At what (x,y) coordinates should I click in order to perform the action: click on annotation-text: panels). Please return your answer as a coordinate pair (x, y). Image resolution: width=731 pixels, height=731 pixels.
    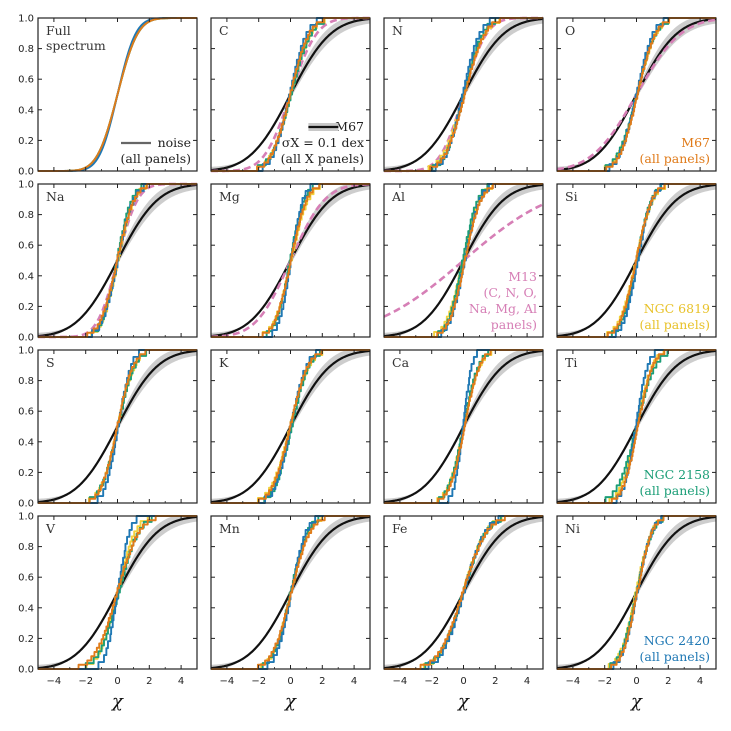
    Looking at the image, I should click on (514, 324).